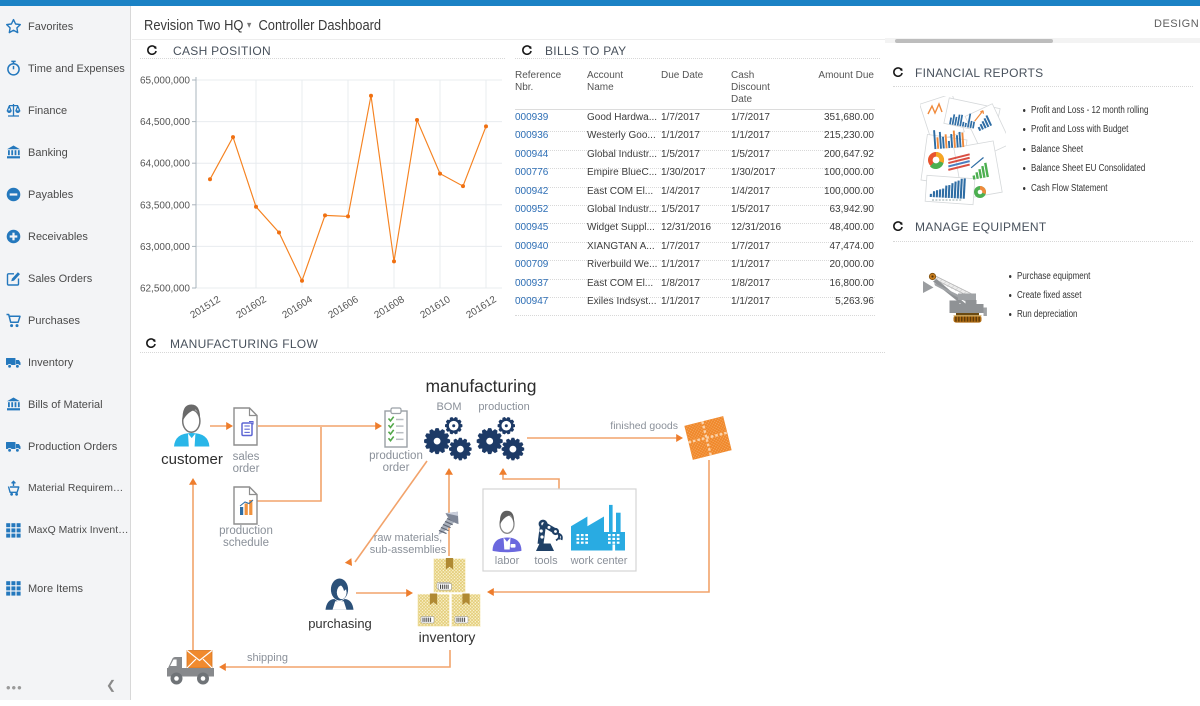 The image size is (1200, 706). I want to click on svg-text: finished goods, so click(644, 426).